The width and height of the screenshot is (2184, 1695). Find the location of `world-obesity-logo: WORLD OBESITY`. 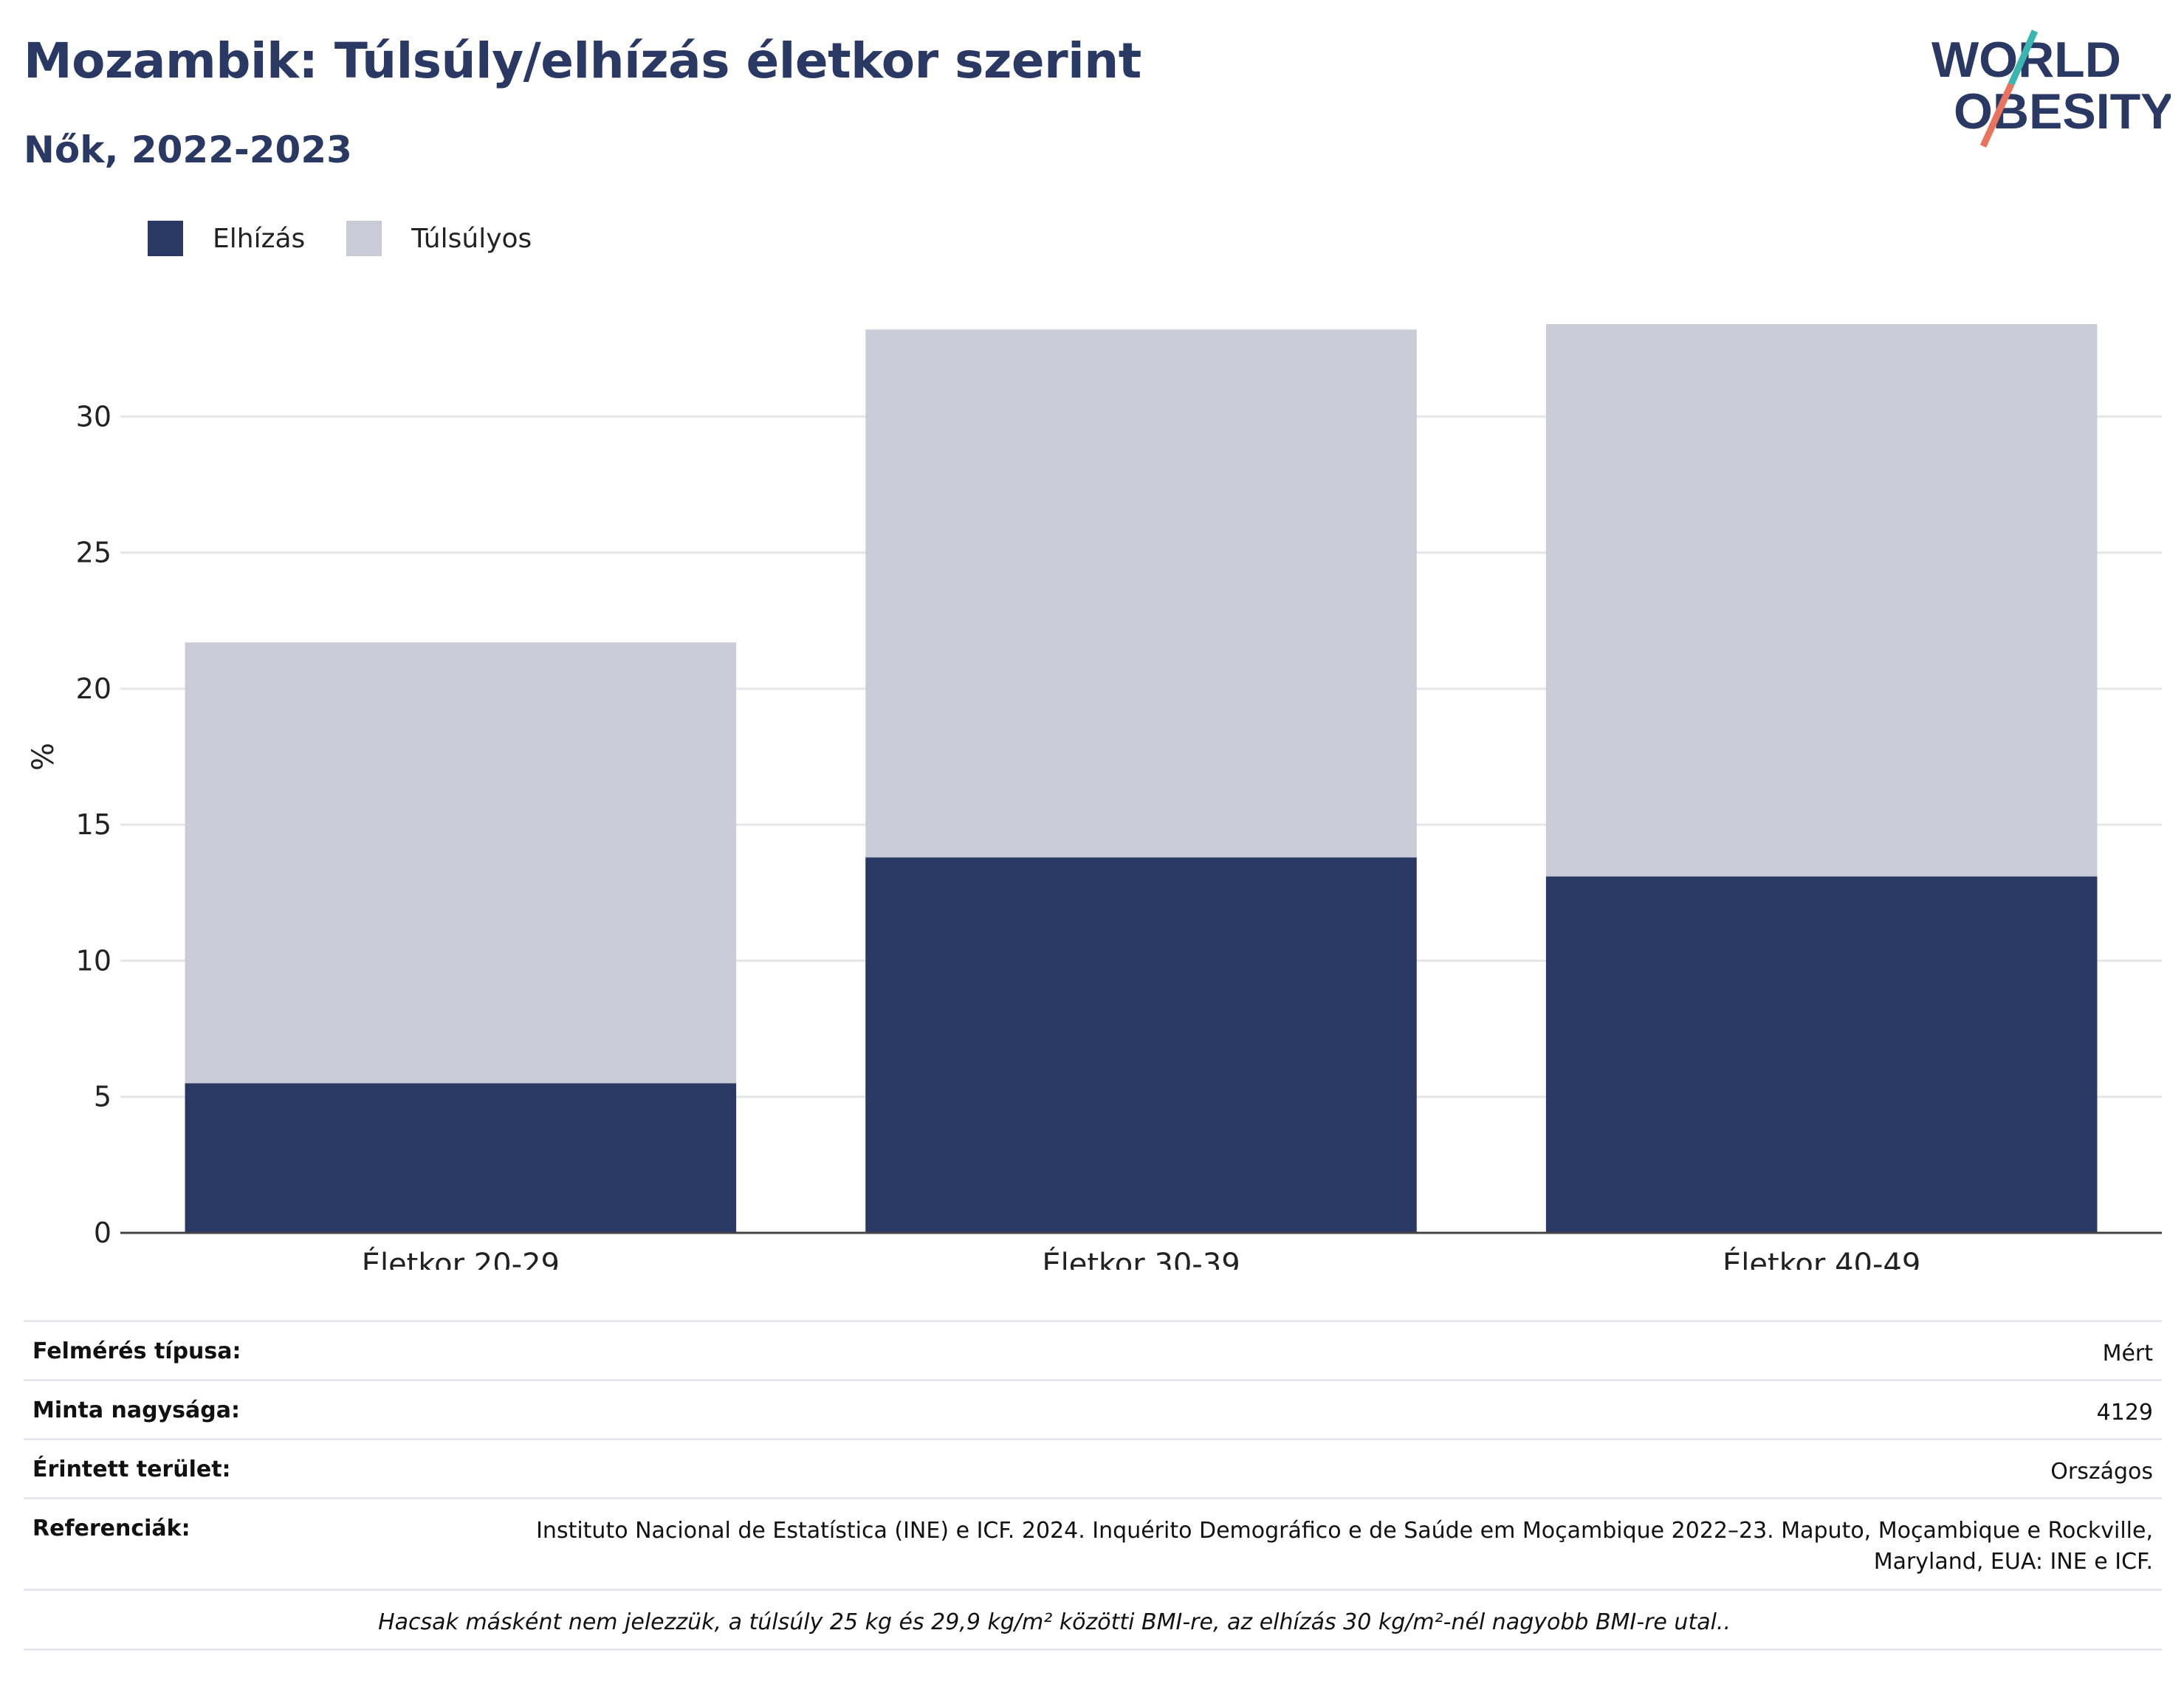

world-obesity-logo: WORLD OBESITY is located at coordinates (2051, 89).